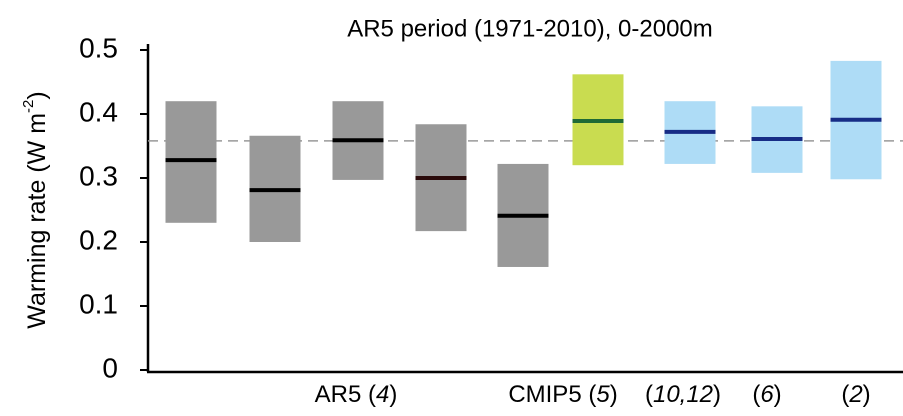  I want to click on x-group-label-part: 6, so click(767, 394).